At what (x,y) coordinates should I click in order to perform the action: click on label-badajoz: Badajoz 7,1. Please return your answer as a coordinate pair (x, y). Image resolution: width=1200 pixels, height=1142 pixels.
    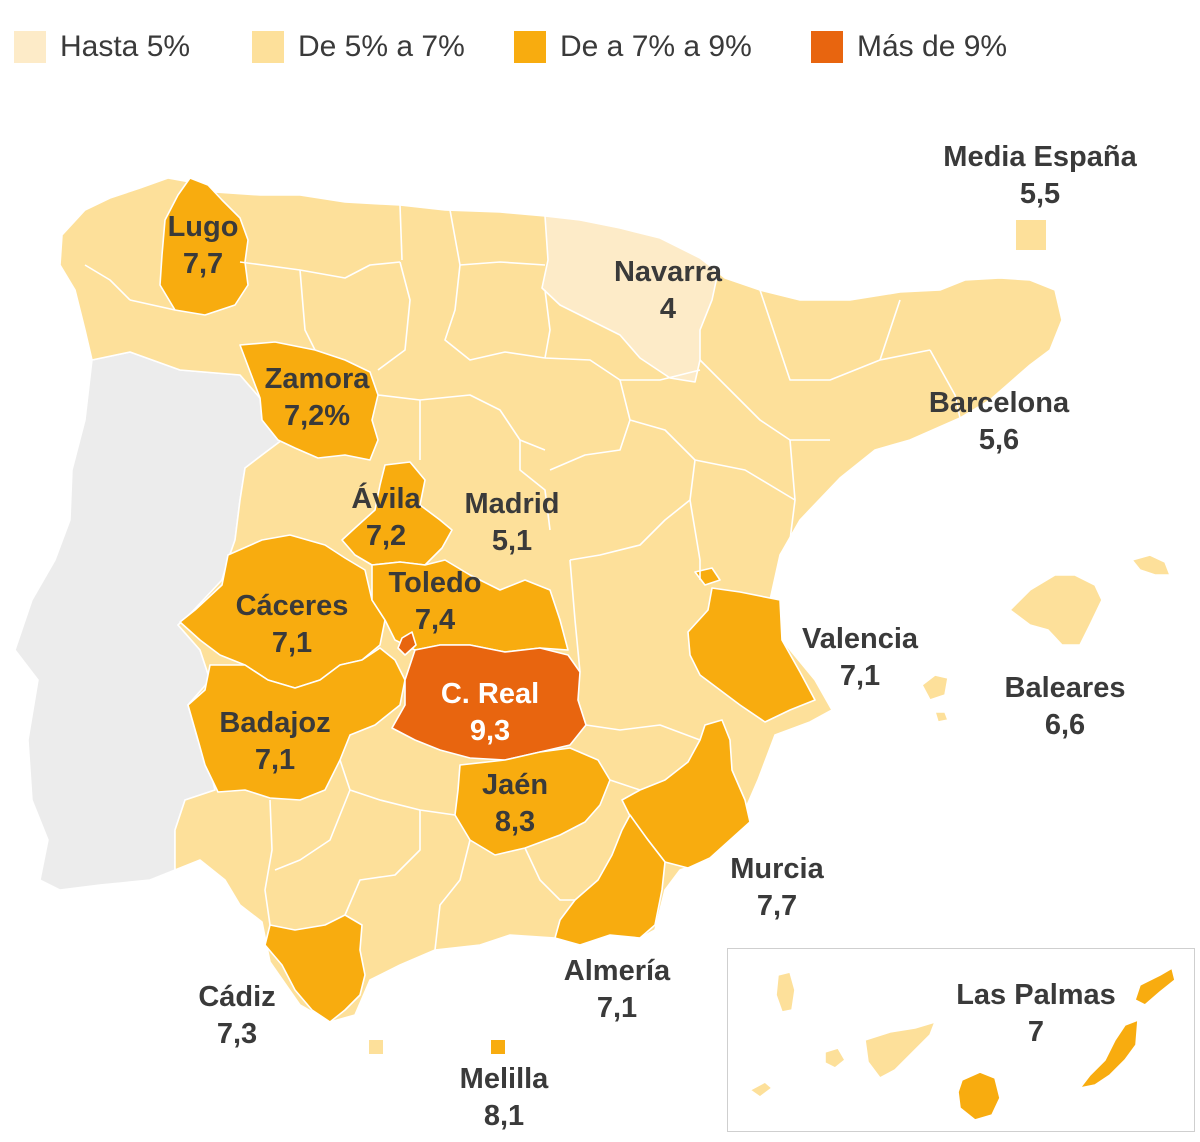
    Looking at the image, I should click on (274, 742).